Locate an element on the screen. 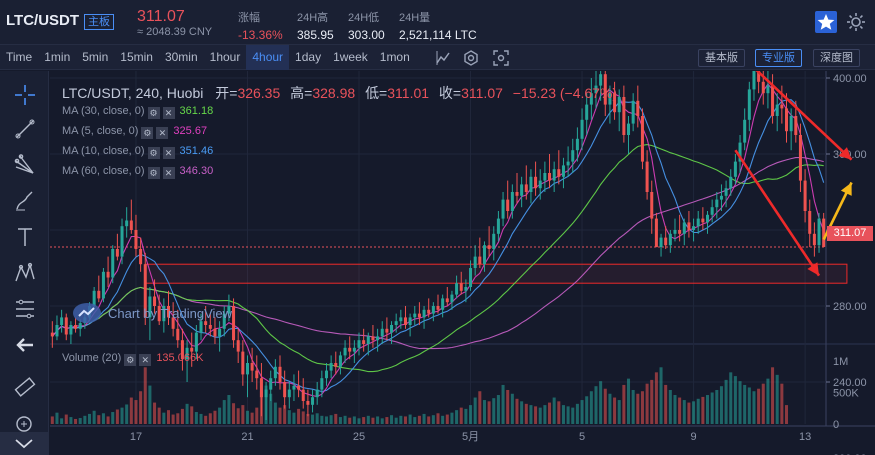 The width and height of the screenshot is (875, 455). screenshot-icon is located at coordinates (501, 58).